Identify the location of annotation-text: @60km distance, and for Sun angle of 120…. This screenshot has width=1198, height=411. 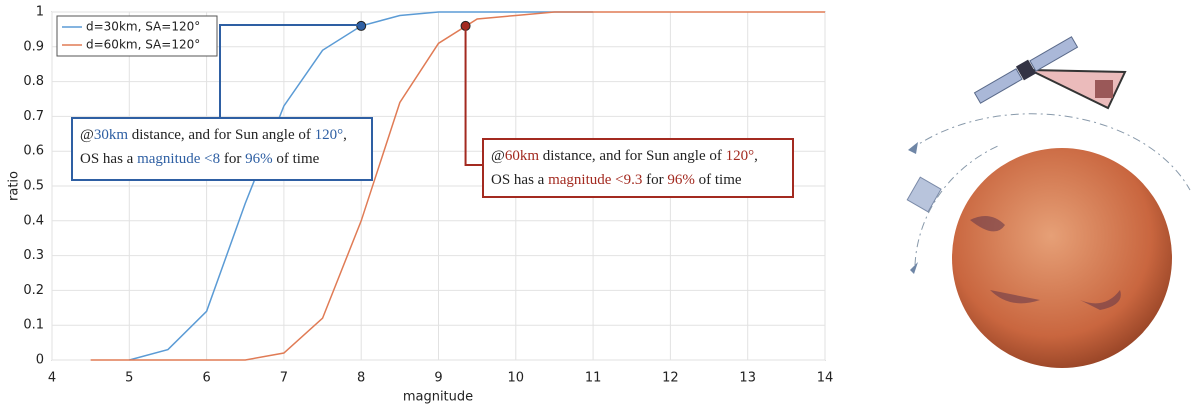
(624, 156).